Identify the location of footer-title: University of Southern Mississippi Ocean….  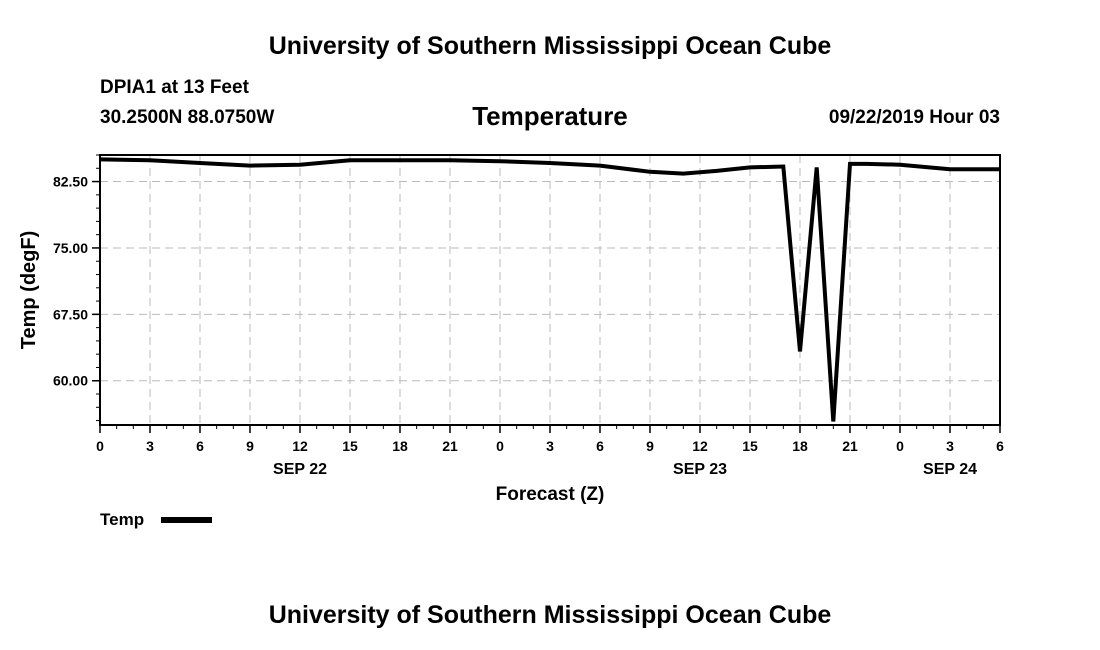
(550, 615).